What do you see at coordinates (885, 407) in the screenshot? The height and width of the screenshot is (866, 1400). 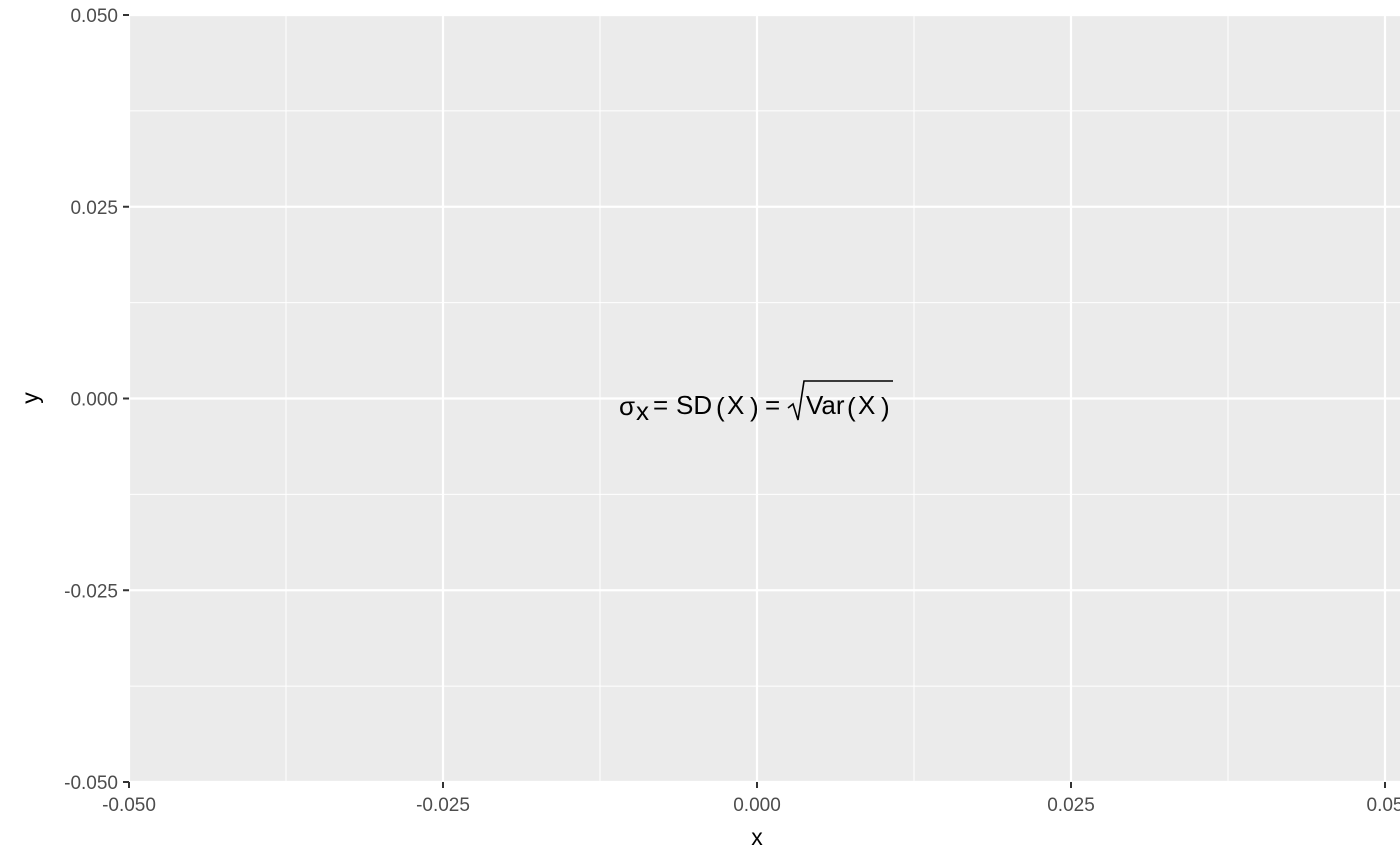 I see `right-paren-2: )` at bounding box center [885, 407].